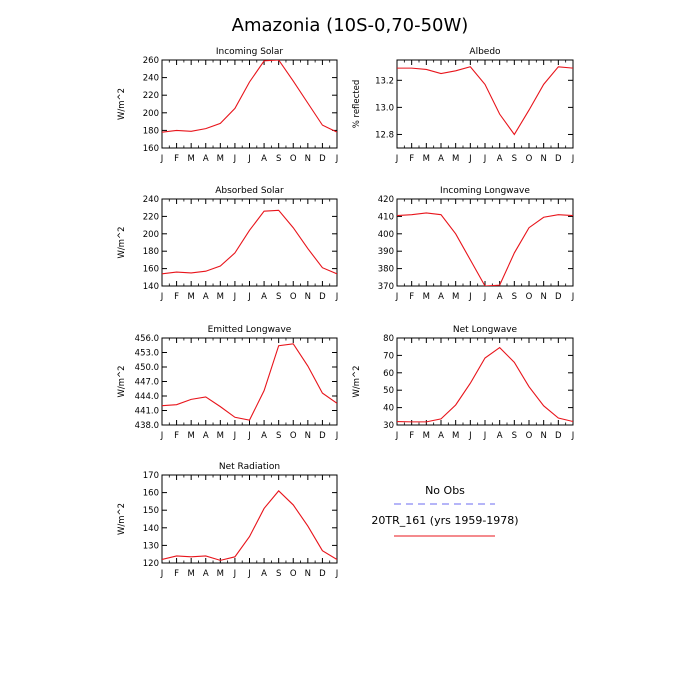  Describe the element at coordinates (147, 397) in the screenshot. I see `y-tick-label: 444.0` at that location.